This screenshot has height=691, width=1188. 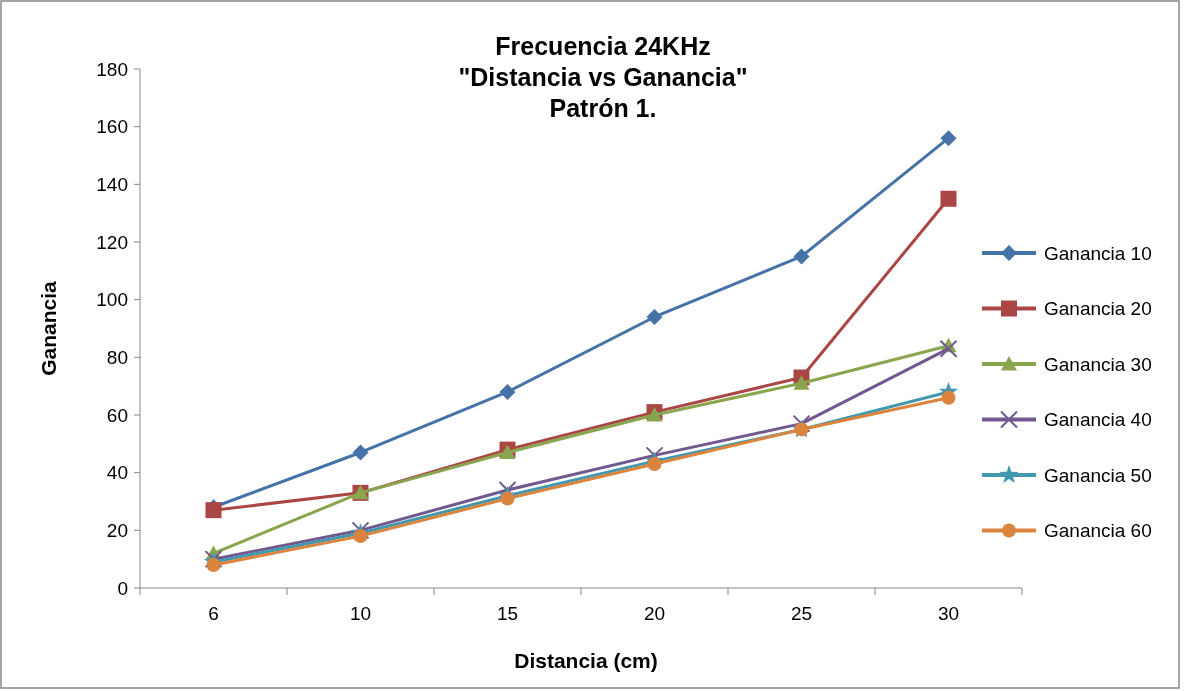 I want to click on legend-label: Ganancia 20, so click(x=1098, y=309).